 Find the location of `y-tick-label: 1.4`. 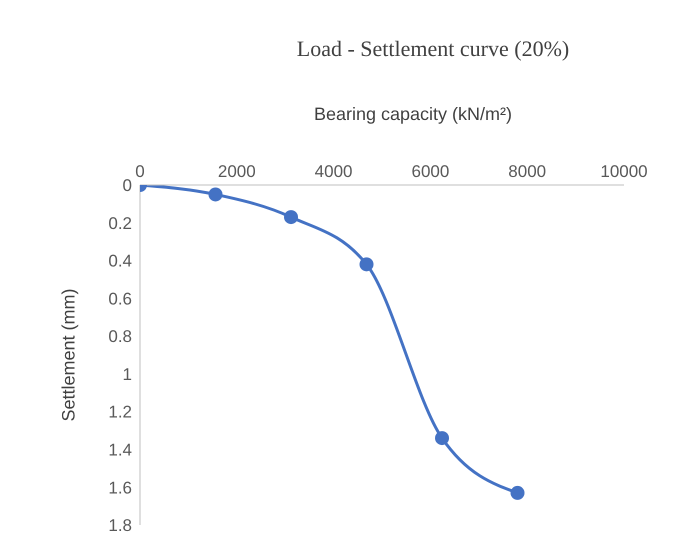

y-tick-label: 1.4 is located at coordinates (120, 450).